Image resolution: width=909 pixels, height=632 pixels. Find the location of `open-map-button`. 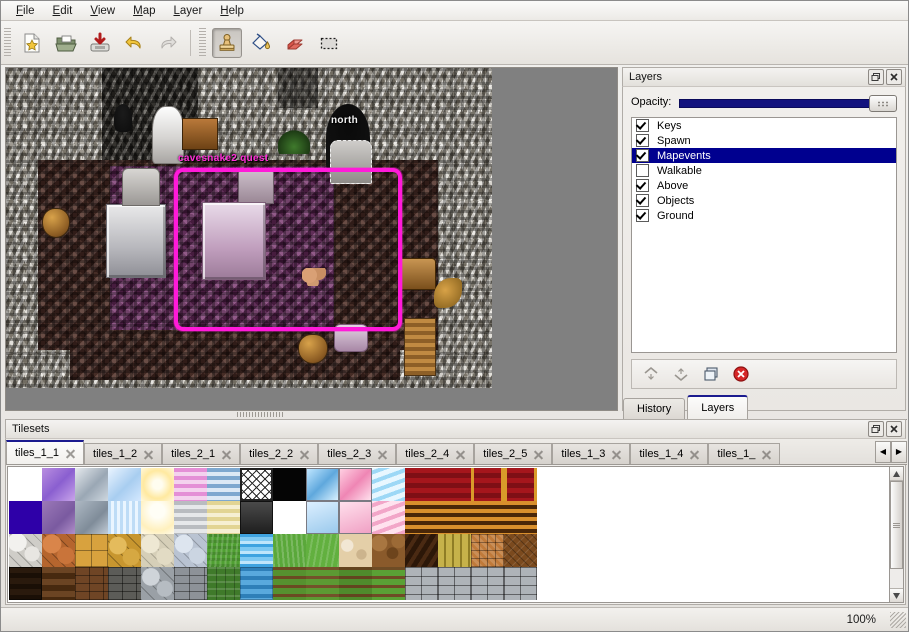

open-map-button is located at coordinates (66, 43).